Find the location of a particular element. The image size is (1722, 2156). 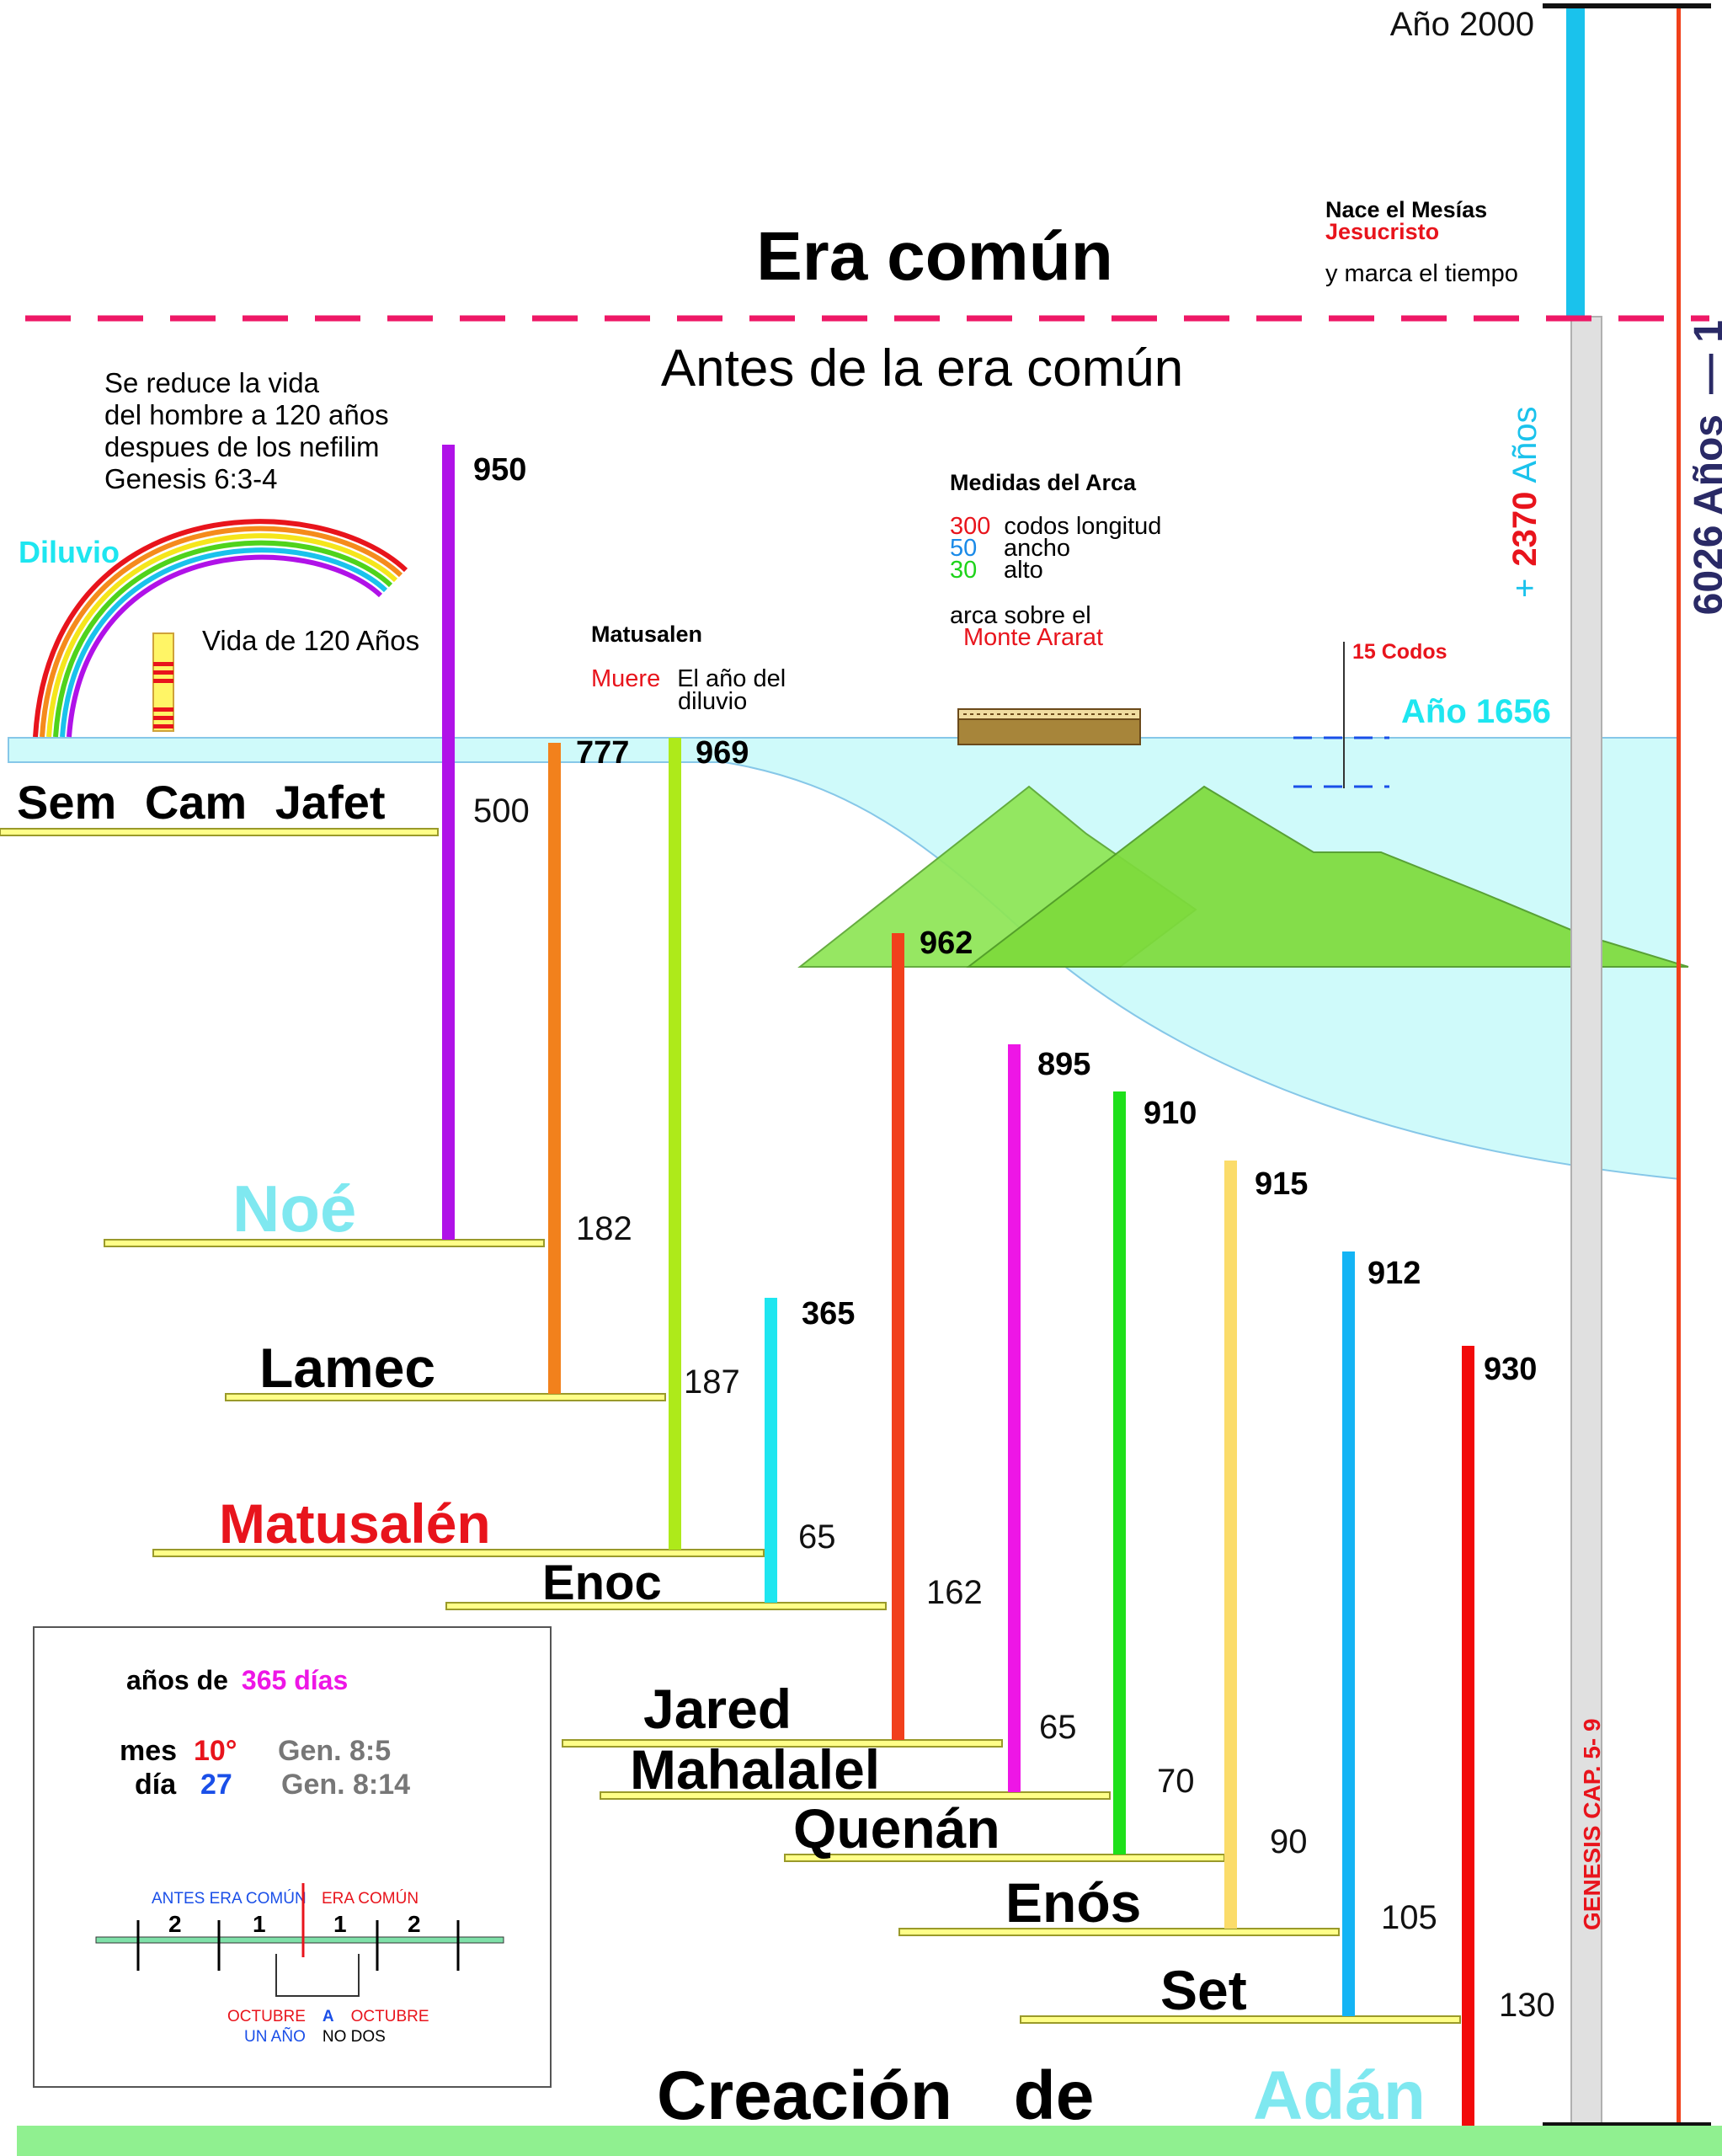

genesis-chapters-label: GENESIS CAP. 5- 9 is located at coordinates (1592, 1824).